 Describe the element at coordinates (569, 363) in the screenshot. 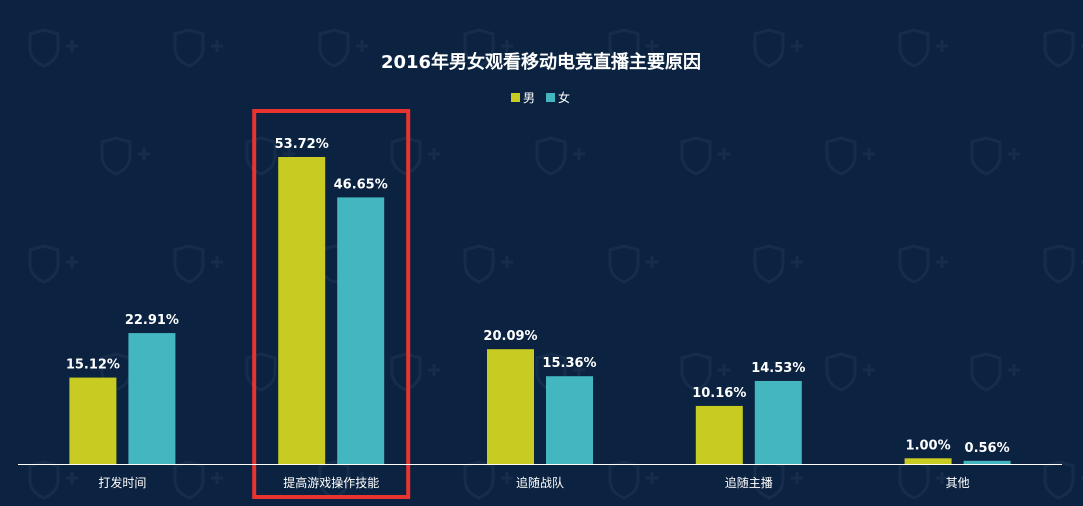

I see `value-label-2-1: 15.36%` at that location.